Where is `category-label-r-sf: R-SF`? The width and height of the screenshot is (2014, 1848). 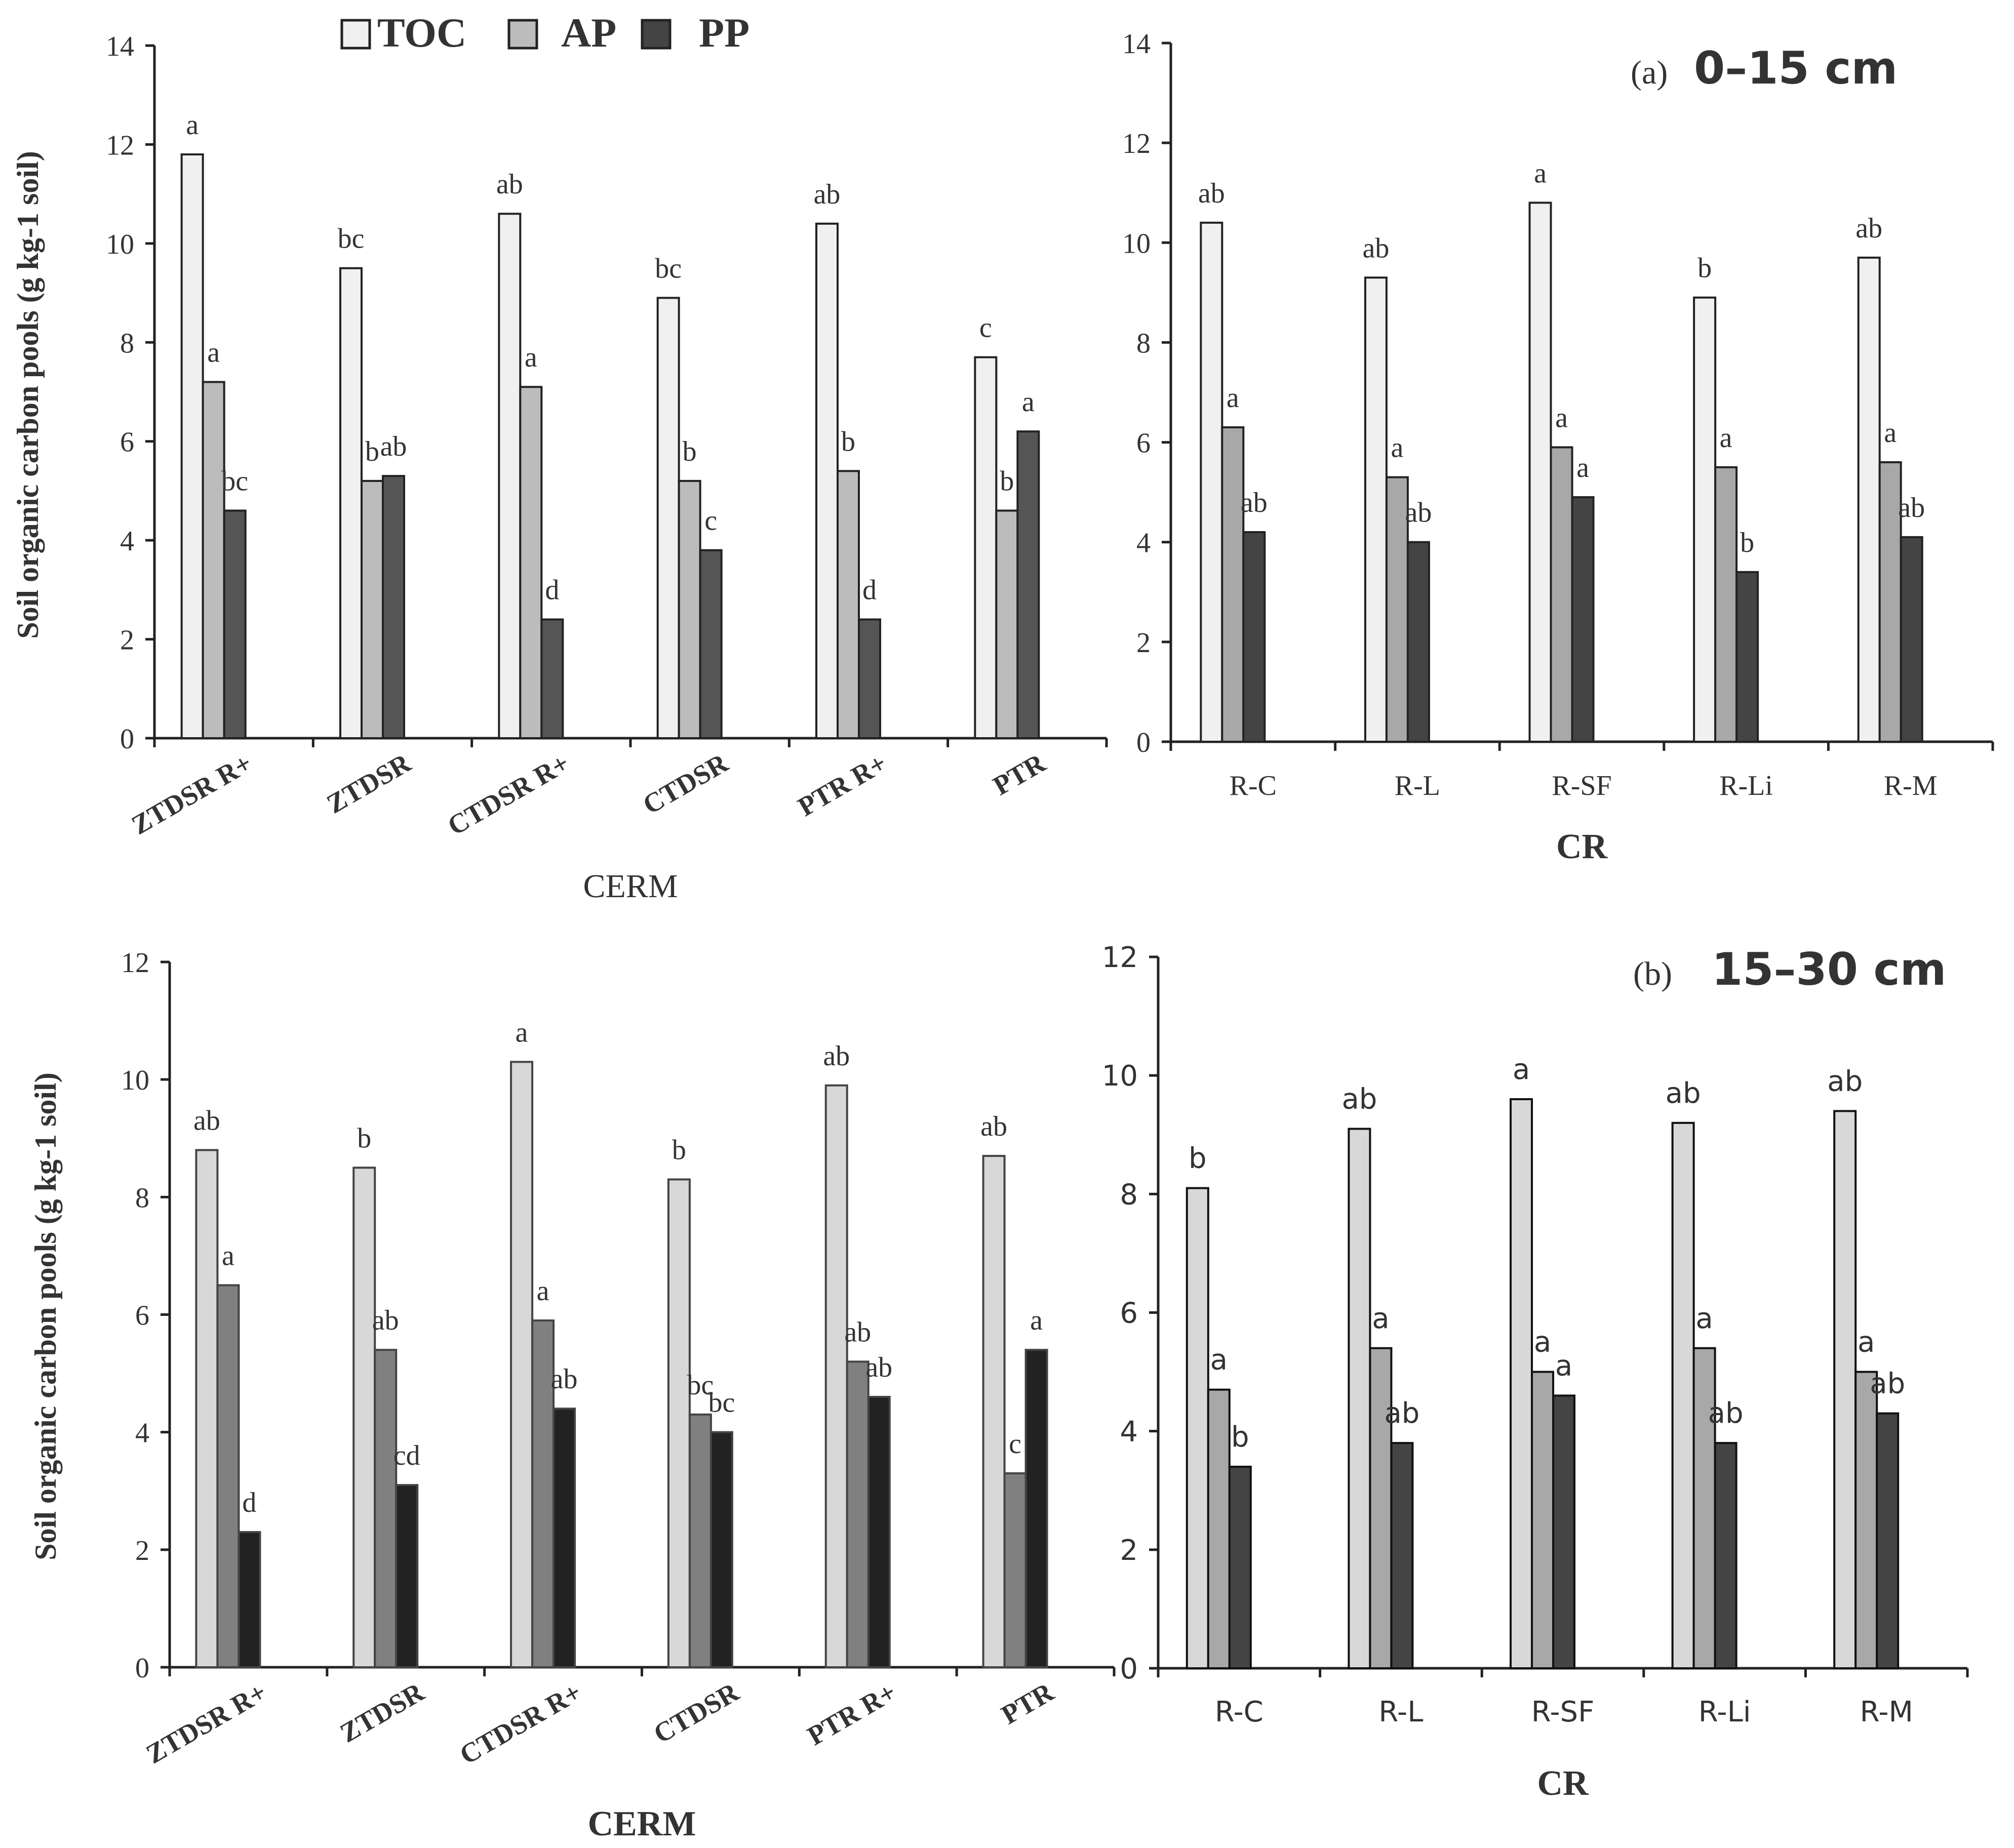 category-label-r-sf: R-SF is located at coordinates (1582, 785).